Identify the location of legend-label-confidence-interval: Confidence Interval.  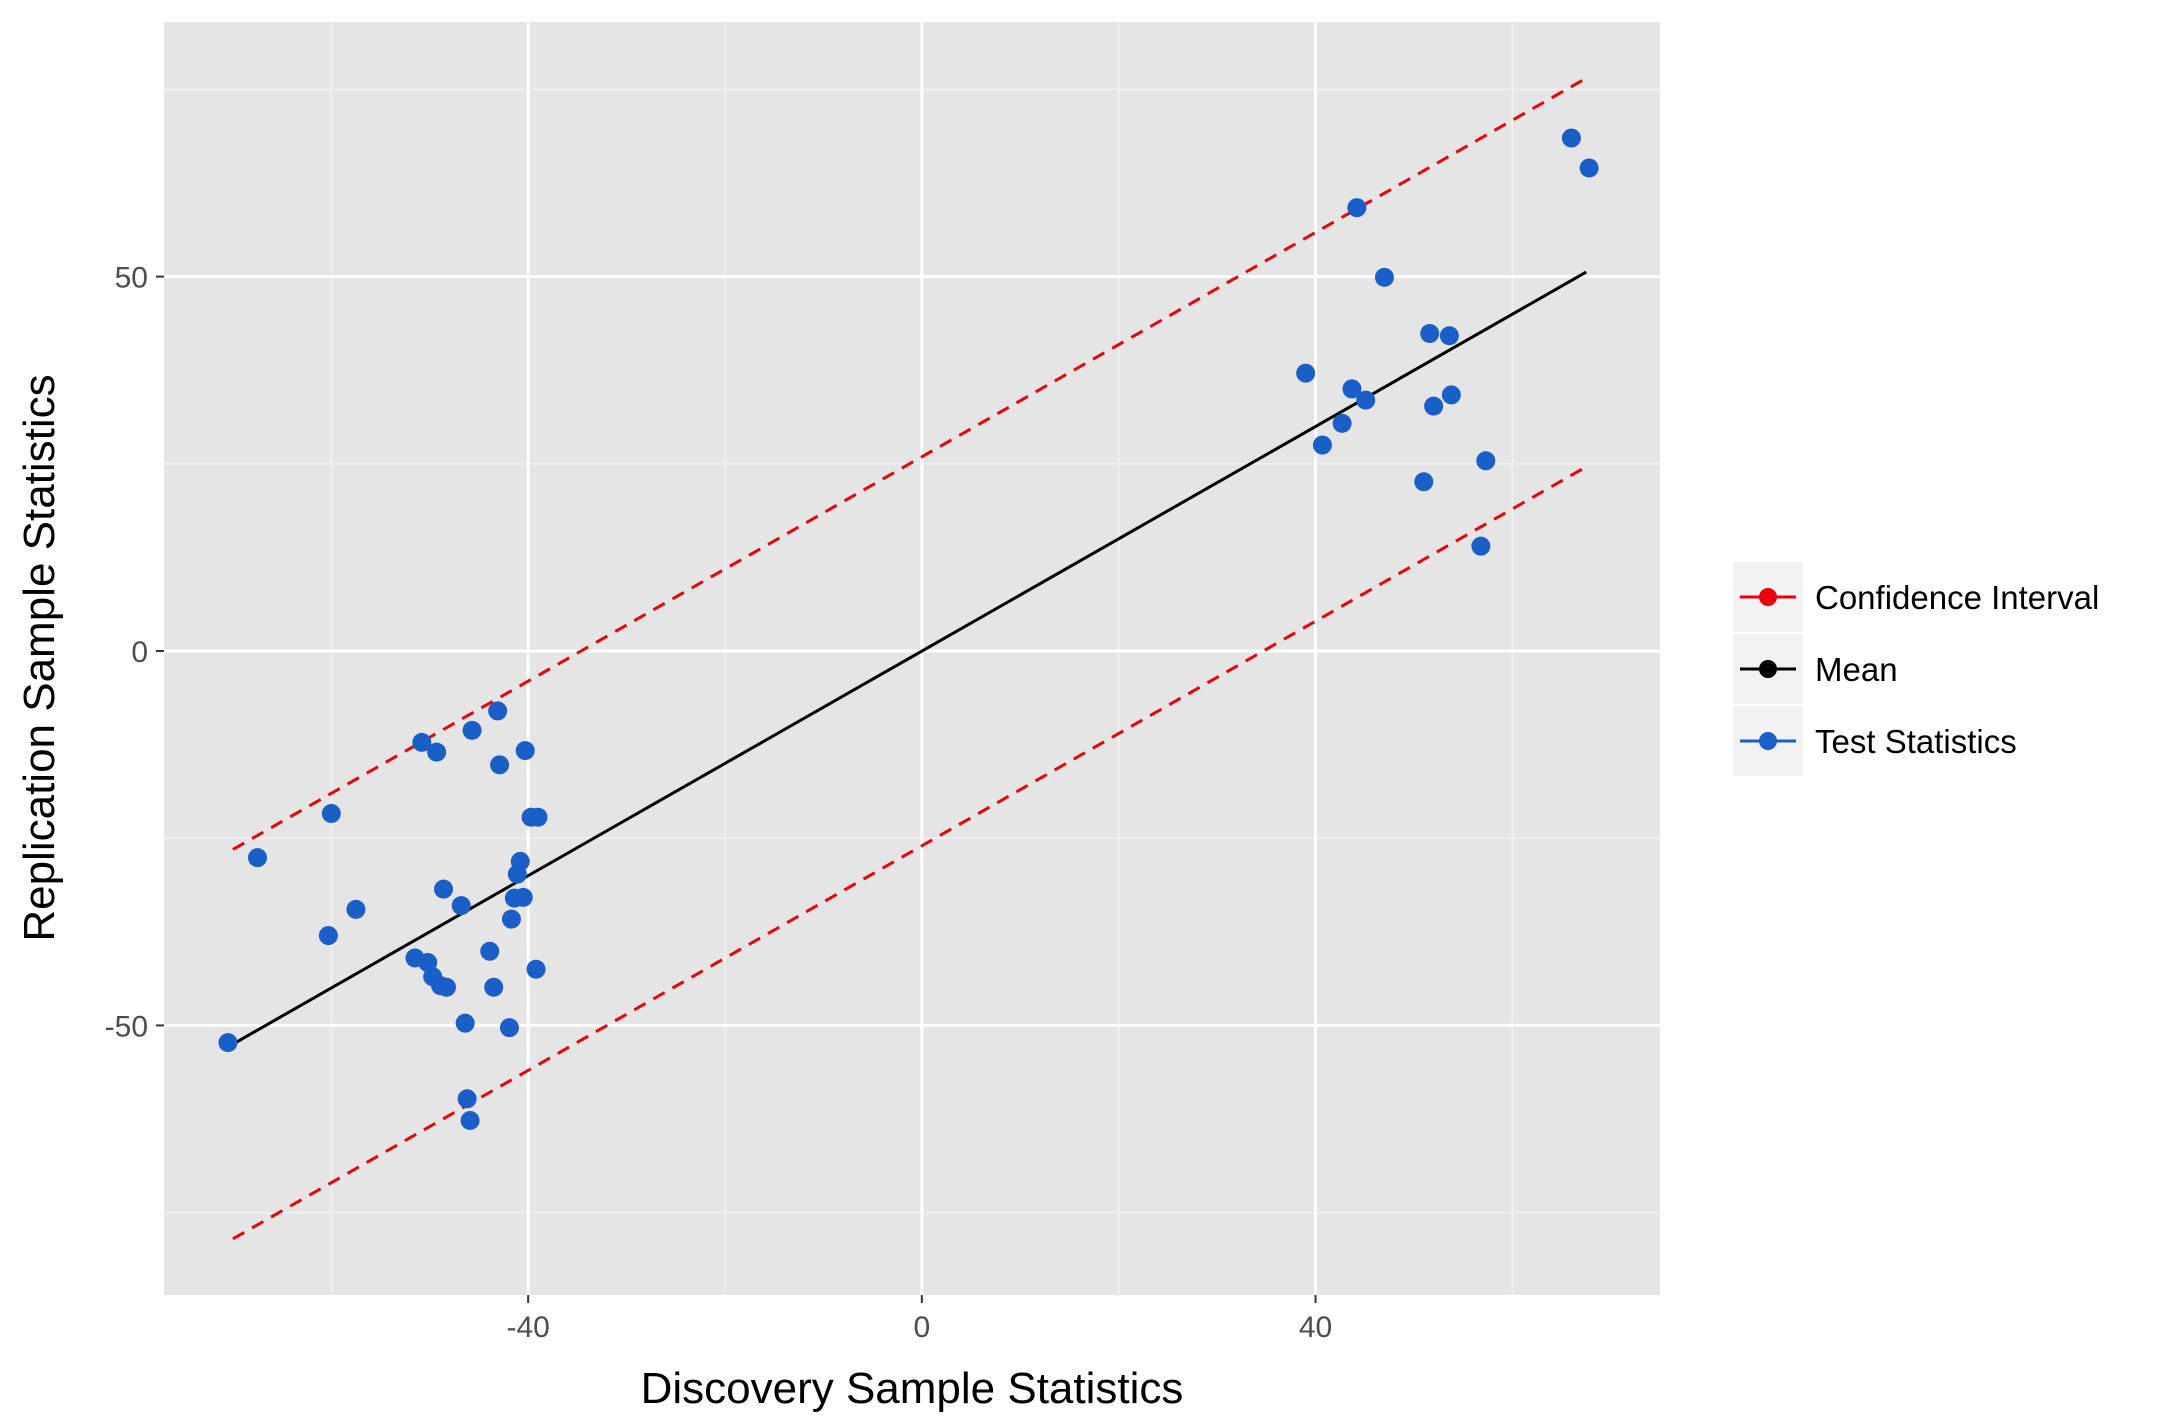
(1957, 597).